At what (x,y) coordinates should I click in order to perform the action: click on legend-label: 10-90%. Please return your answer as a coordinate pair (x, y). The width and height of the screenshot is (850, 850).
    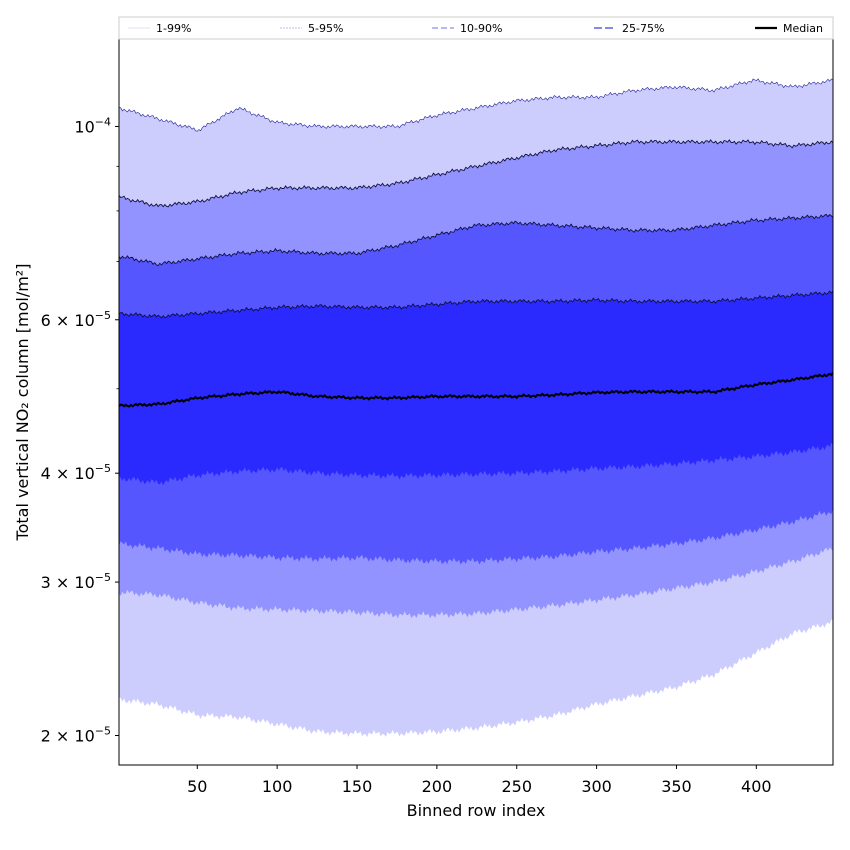
    Looking at the image, I should click on (481, 28).